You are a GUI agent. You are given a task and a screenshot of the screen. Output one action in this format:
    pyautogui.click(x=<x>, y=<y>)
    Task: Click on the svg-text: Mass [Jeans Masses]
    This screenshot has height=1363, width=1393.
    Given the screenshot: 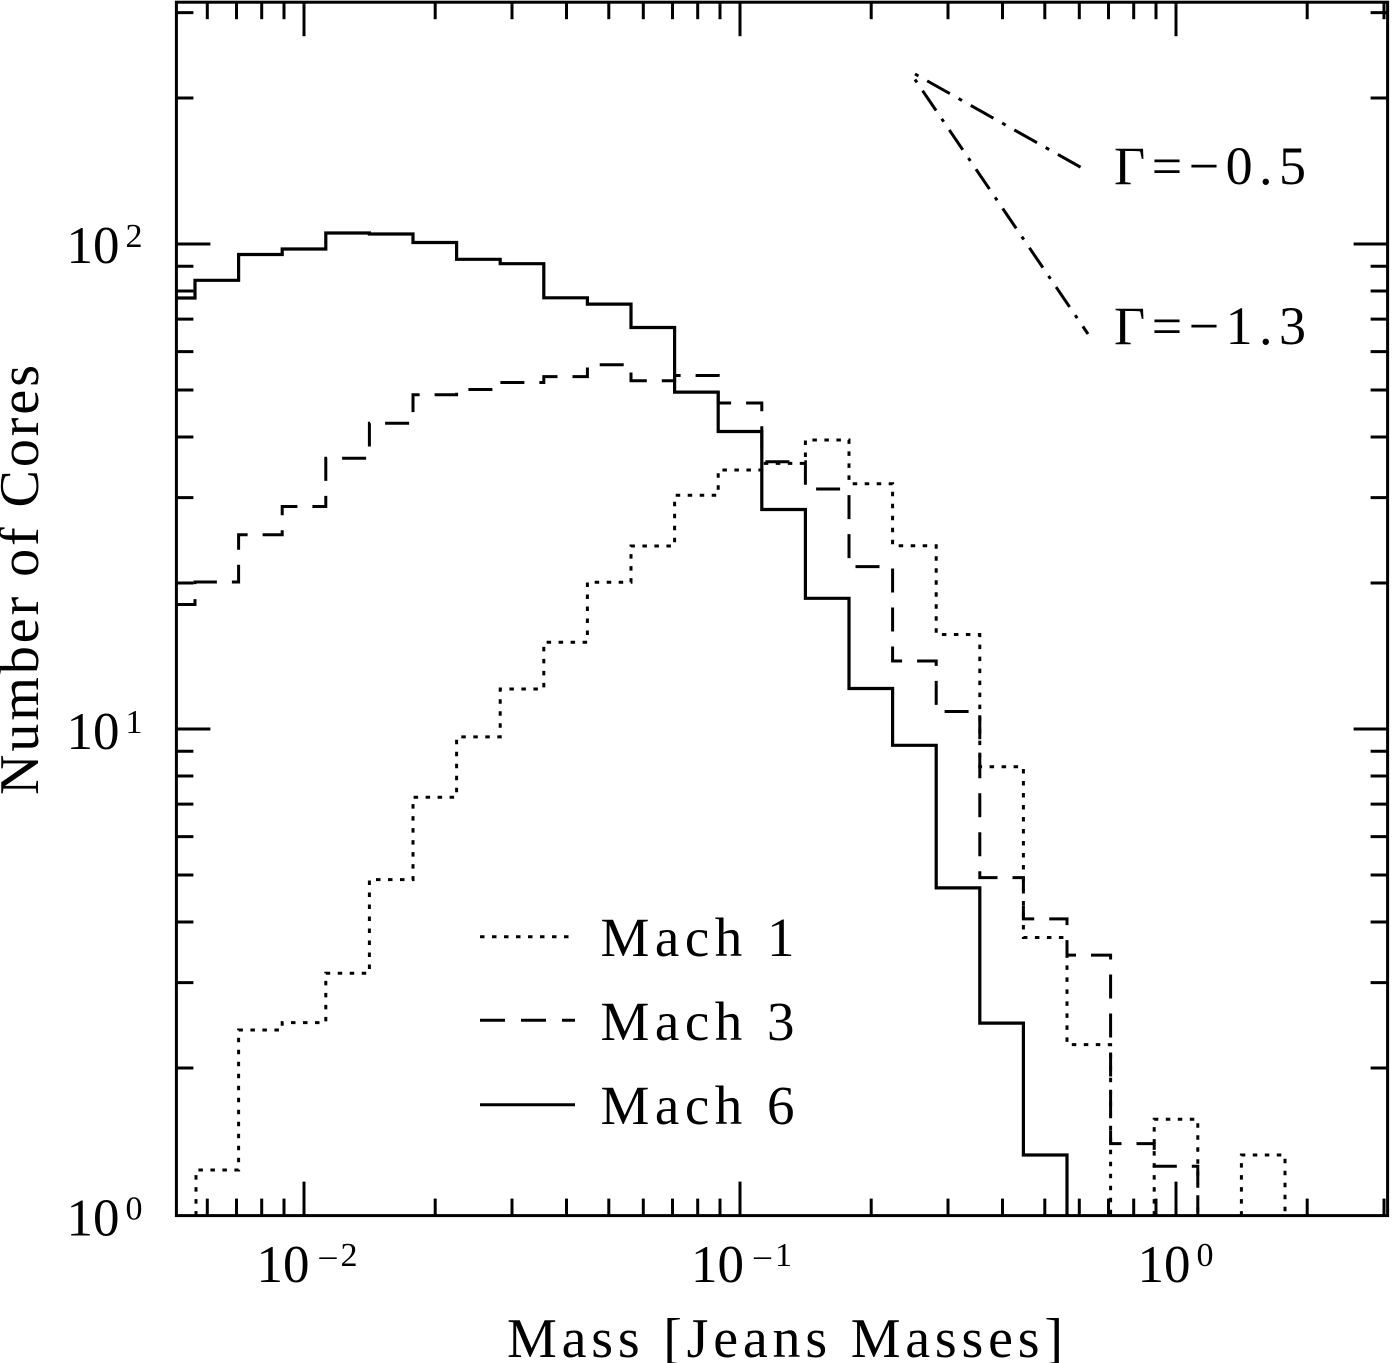 What is the action you would take?
    pyautogui.click(x=785, y=1335)
    